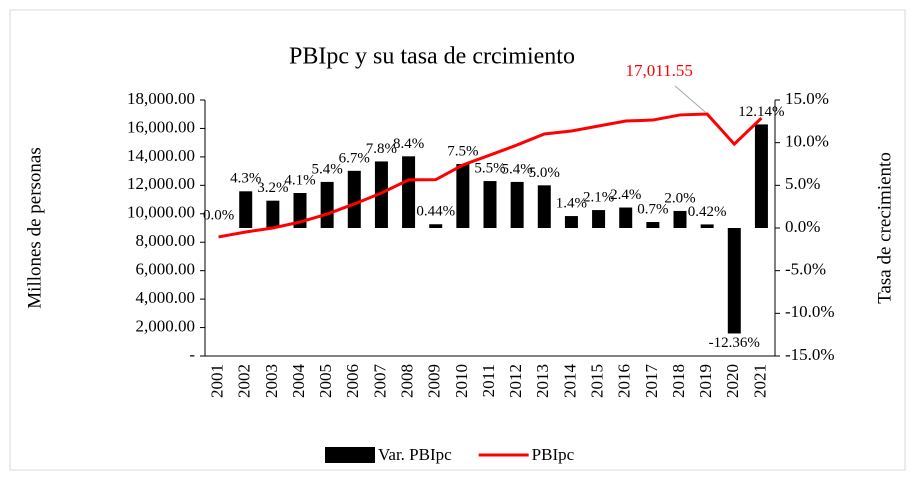 This screenshot has height=481, width=916. I want to click on data-label: 12.14%, so click(761, 112).